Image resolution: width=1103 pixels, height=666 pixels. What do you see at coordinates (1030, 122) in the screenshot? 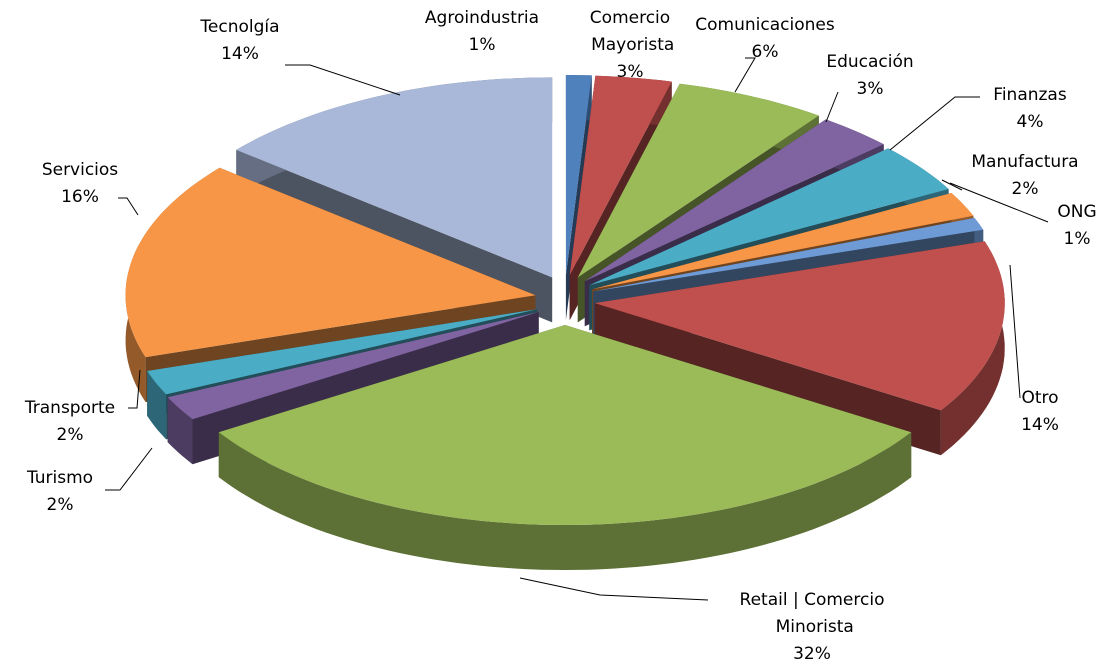
I see `data-label-value: 4%` at bounding box center [1030, 122].